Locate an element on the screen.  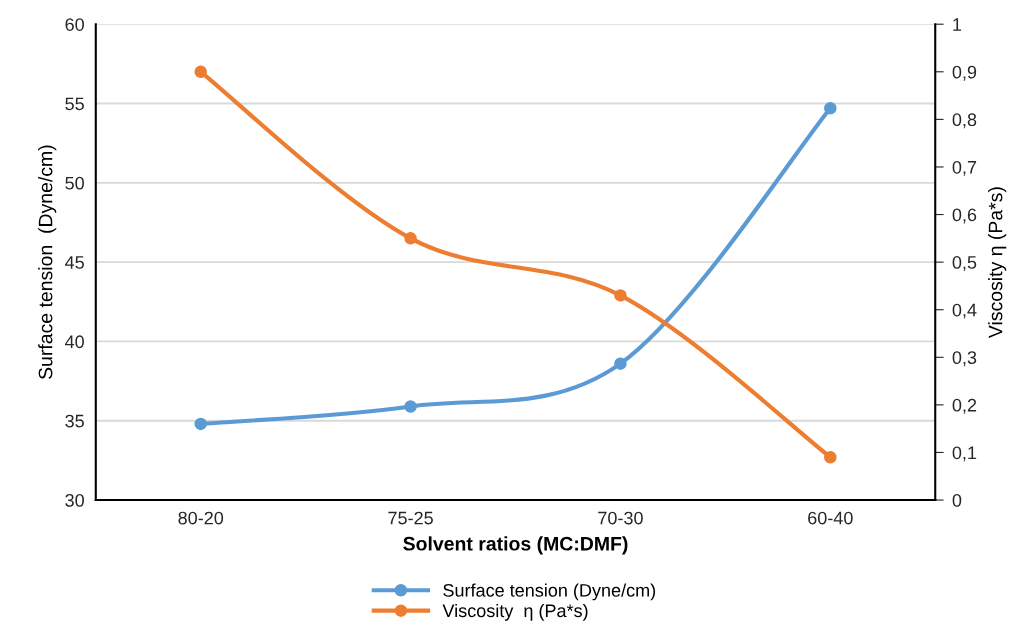
x-tick-label: 60-40 is located at coordinates (830, 518).